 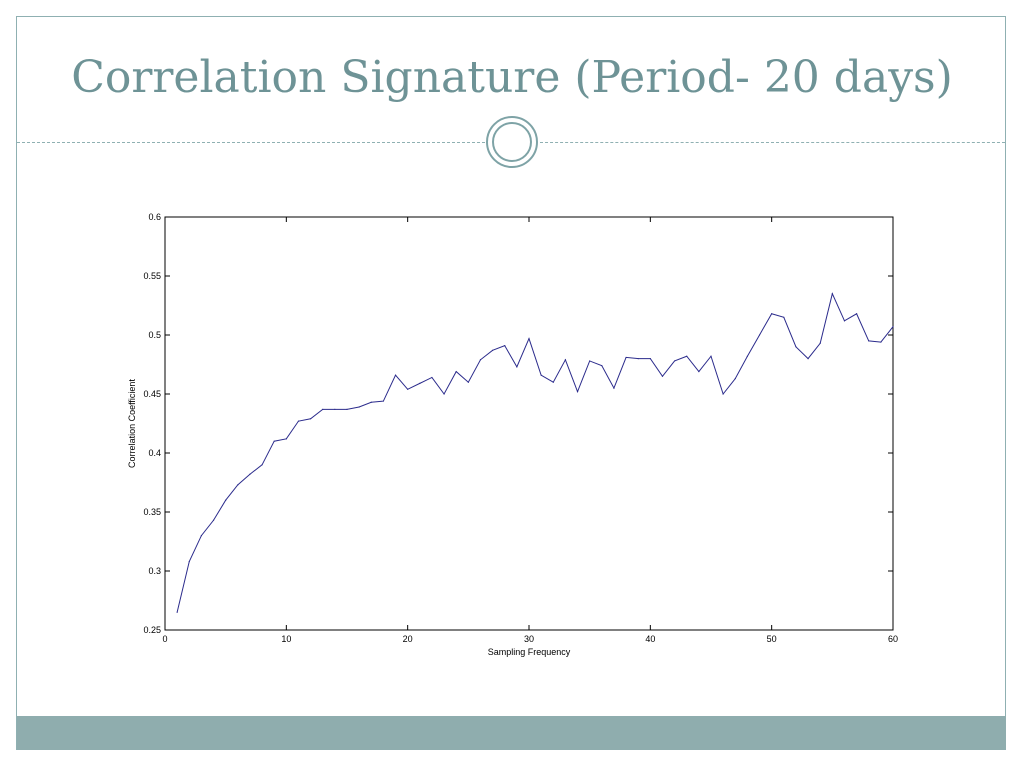 What do you see at coordinates (152, 276) in the screenshot?
I see `y-tick-label: 0.55` at bounding box center [152, 276].